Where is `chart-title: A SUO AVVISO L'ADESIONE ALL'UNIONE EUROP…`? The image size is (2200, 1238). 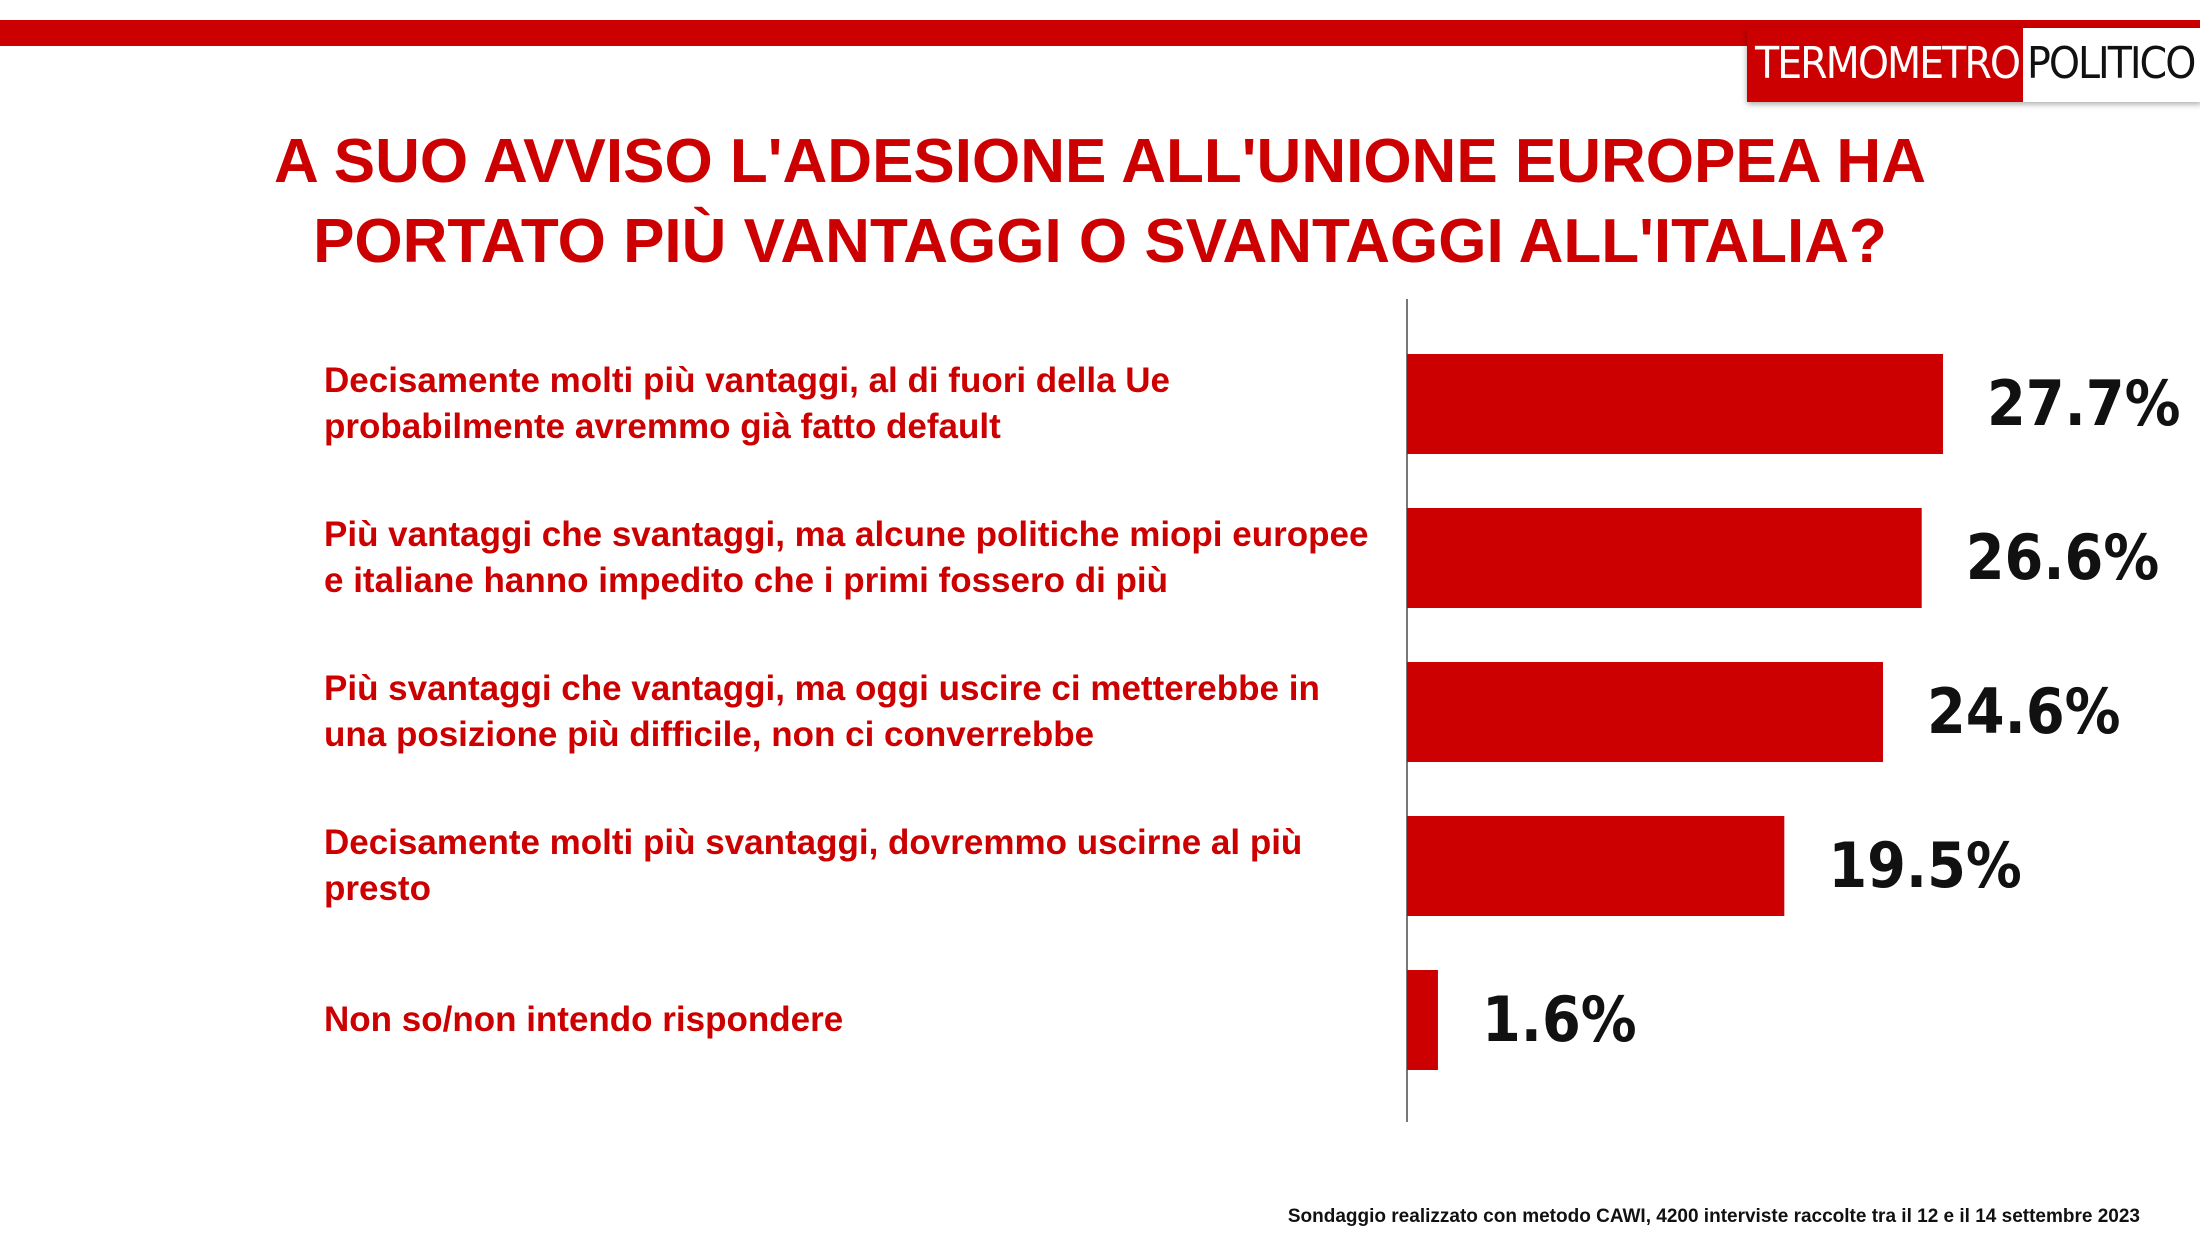 chart-title: A SUO AVVISO L'ADESIONE ALL'UNIONE EUROP… is located at coordinates (1100, 201).